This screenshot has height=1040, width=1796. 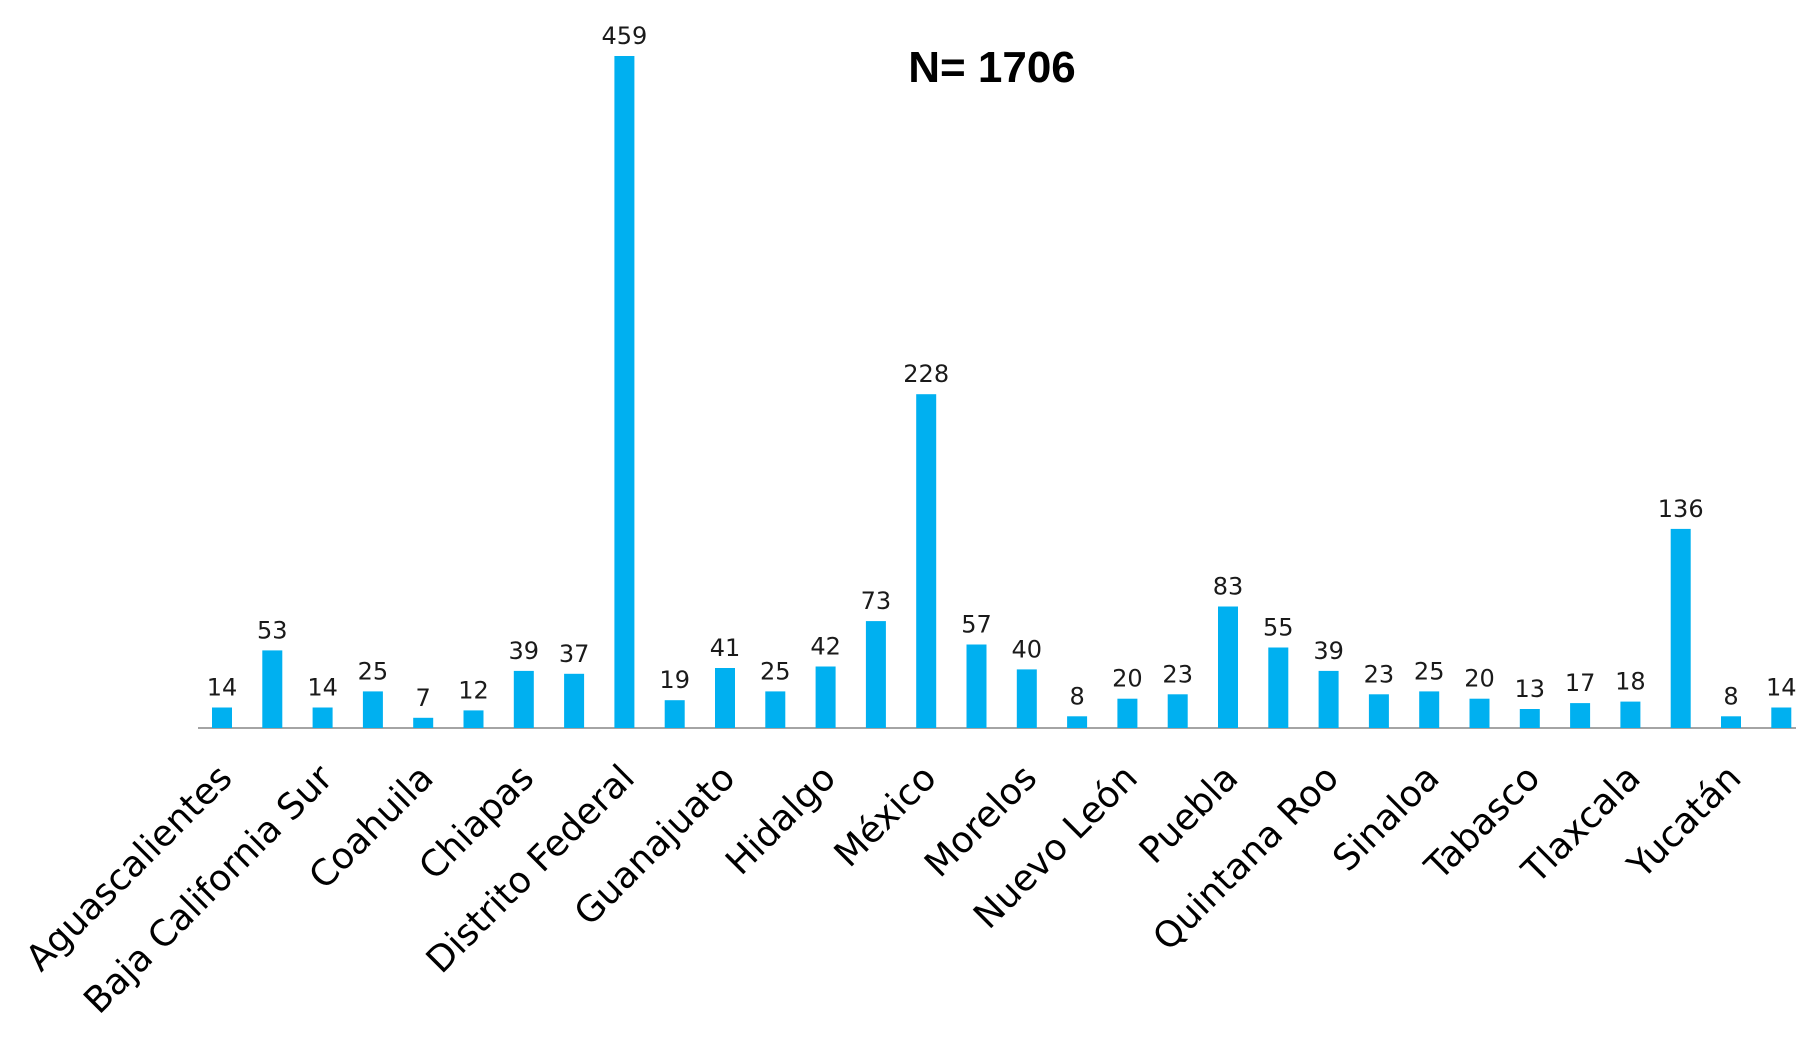 I want to click on value-label-13: 73, so click(x=876, y=601).